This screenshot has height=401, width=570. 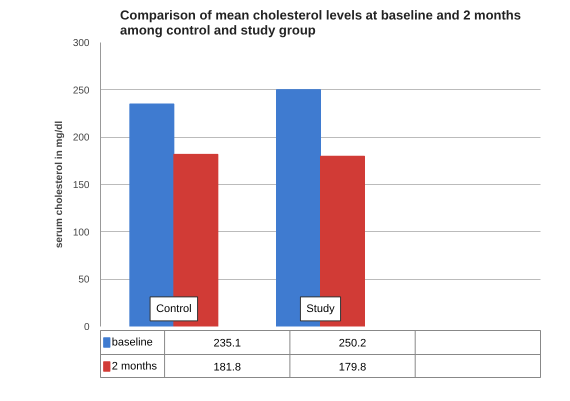 I want to click on legend-label: 2 months, so click(x=135, y=366).